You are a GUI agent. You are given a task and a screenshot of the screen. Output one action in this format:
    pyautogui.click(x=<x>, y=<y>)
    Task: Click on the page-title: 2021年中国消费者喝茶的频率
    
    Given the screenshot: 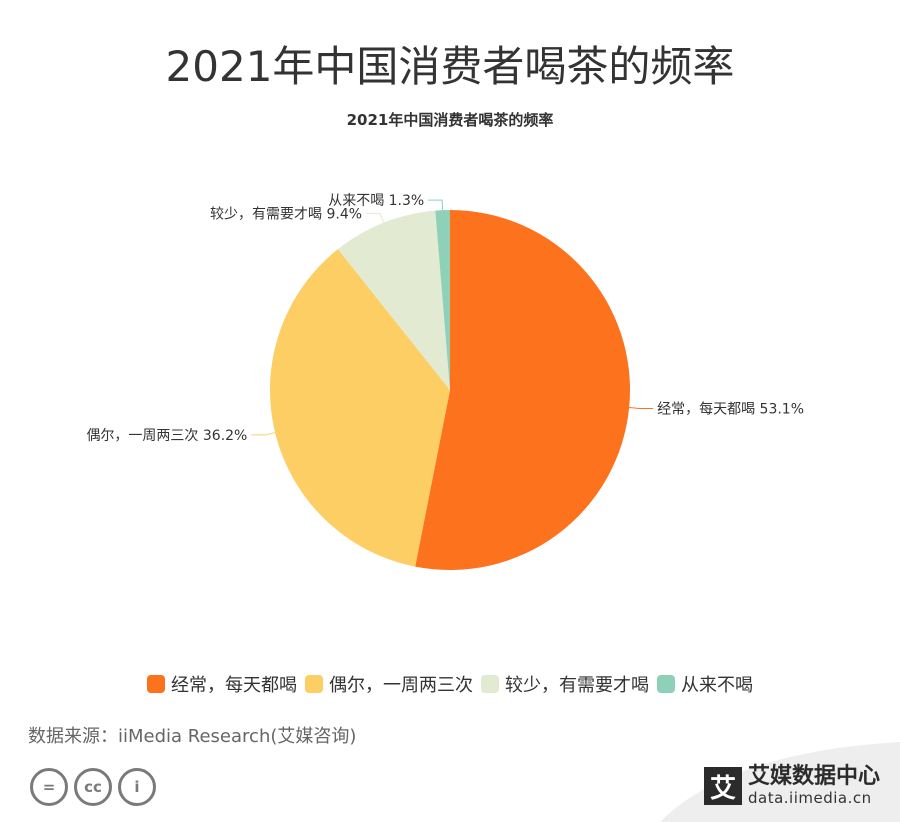 What is the action you would take?
    pyautogui.click(x=450, y=66)
    